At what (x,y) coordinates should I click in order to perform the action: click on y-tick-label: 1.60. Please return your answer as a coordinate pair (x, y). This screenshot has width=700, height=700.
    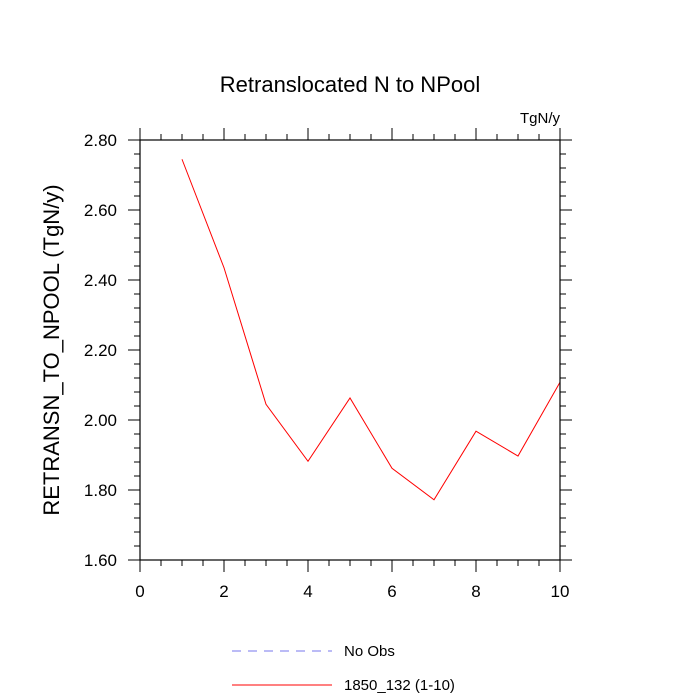
    Looking at the image, I should click on (100, 560).